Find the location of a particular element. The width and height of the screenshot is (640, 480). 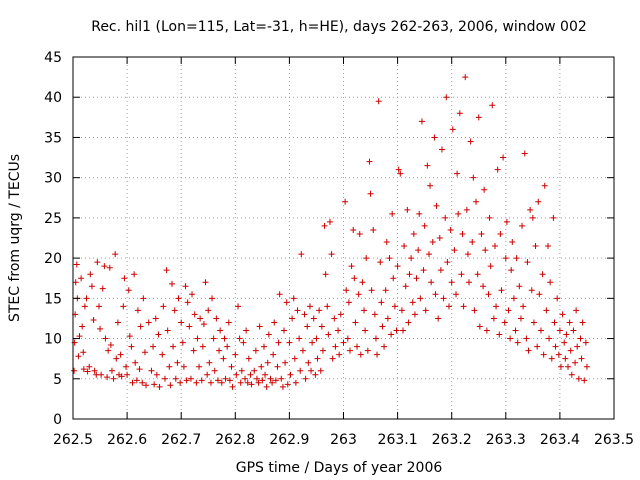

y-tick-label: 35 is located at coordinates (53, 138).